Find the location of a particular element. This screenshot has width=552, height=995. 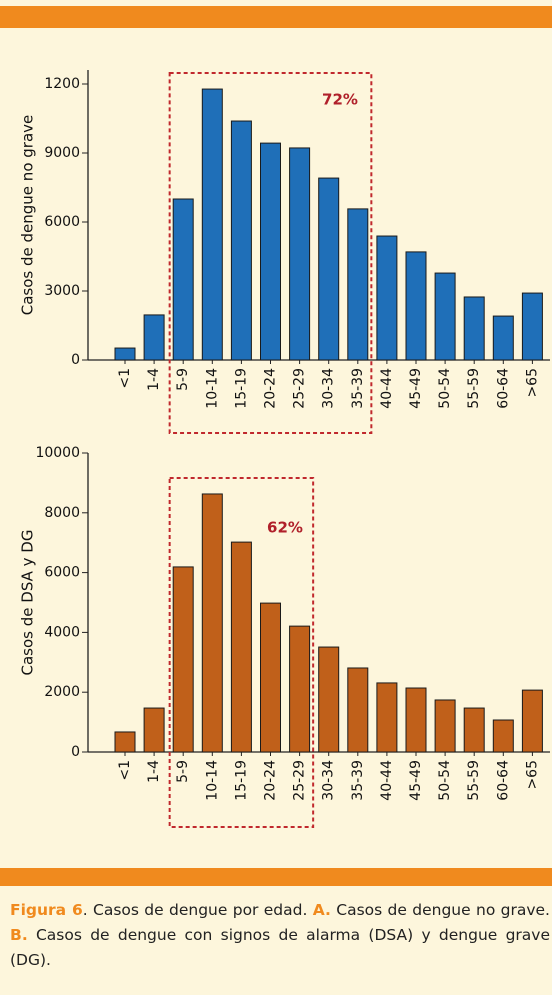

panel-label: B. is located at coordinates (19, 935).